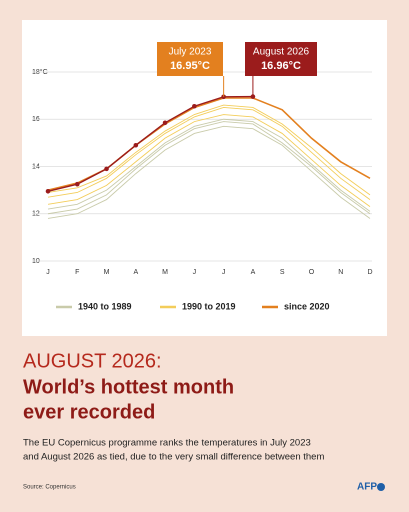  What do you see at coordinates (340, 272) in the screenshot?
I see `x-tick-label: N` at bounding box center [340, 272].